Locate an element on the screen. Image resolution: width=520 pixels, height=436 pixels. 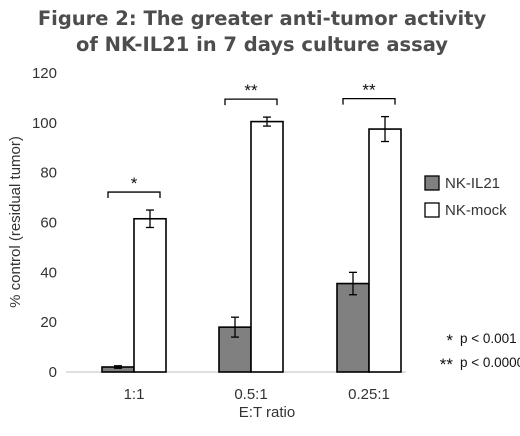
footnote-text: p < 0.00001 is located at coordinates (490, 362).